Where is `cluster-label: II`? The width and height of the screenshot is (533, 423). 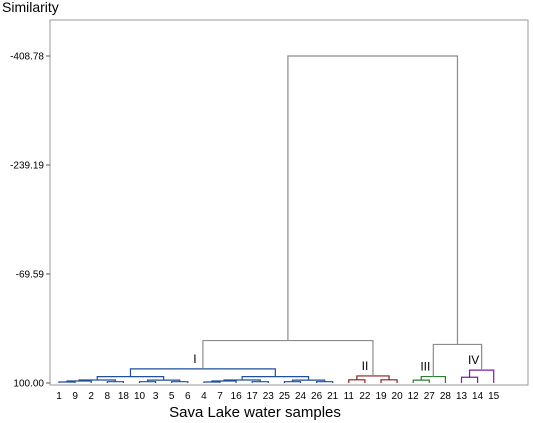
cluster-label: II is located at coordinates (365, 366).